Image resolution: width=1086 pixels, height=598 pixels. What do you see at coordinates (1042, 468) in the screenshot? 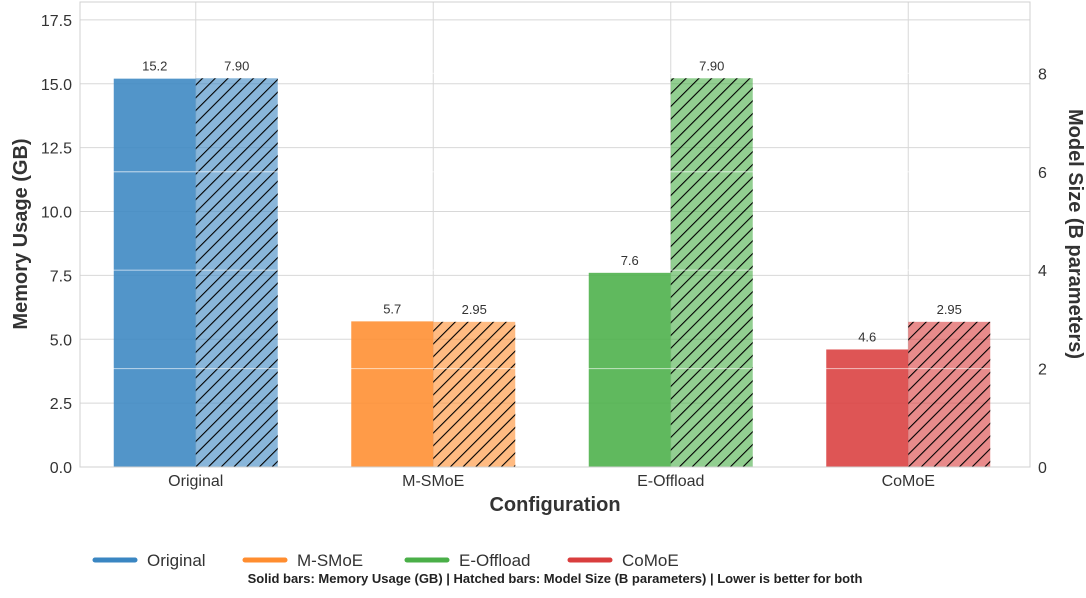
I see `y2-tick-label: 0` at bounding box center [1042, 468].